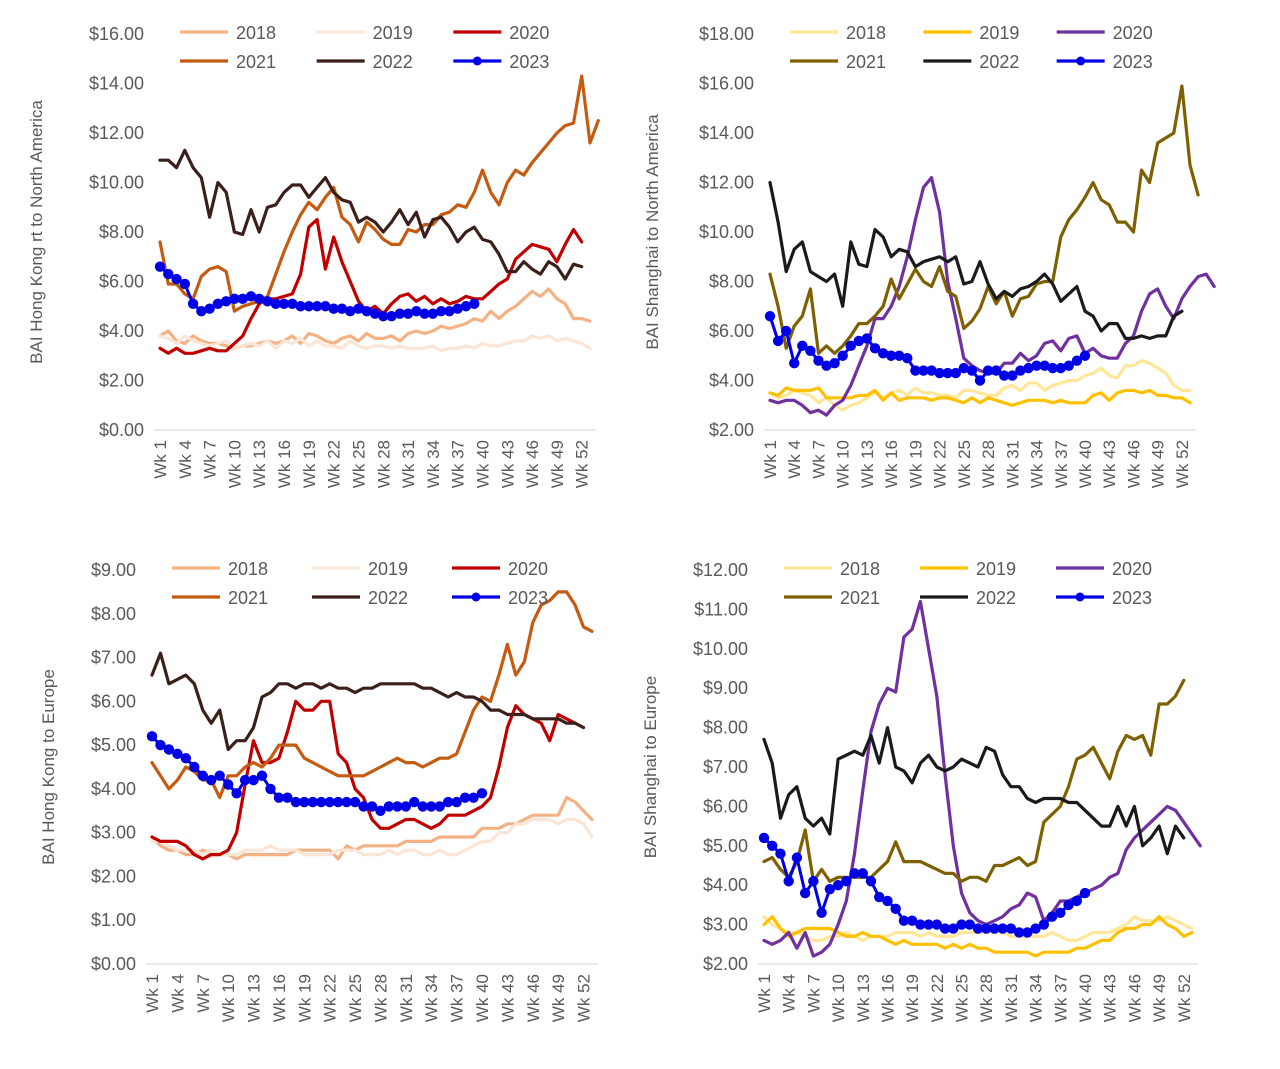 The image size is (1280, 1069). I want to click on series-line-2019, so click(372, 837).